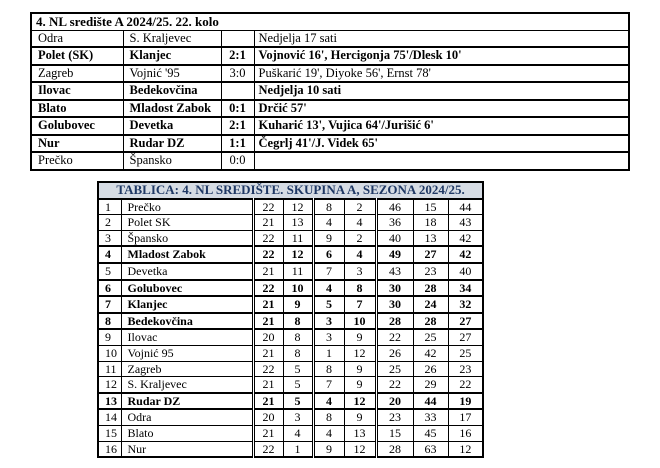  Describe the element at coordinates (109, 433) in the screenshot. I see `position-cell: 15` at that location.